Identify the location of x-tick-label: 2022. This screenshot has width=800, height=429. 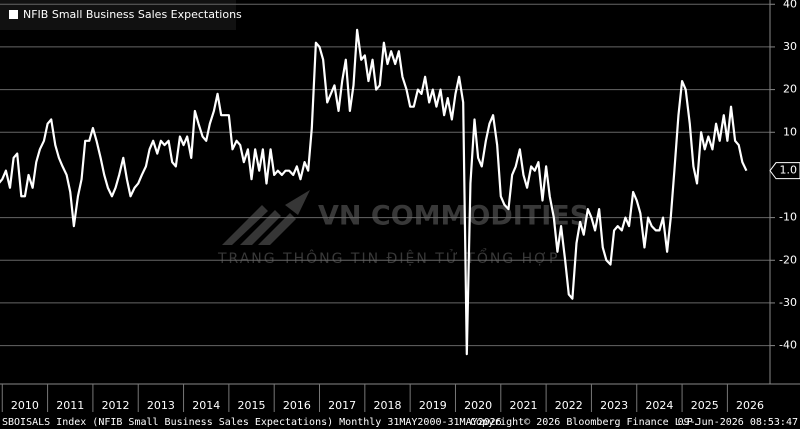
(569, 405).